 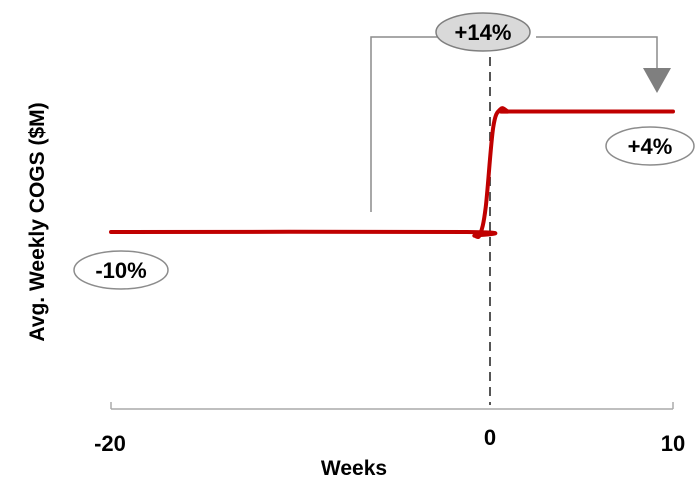 I want to click on x-tick-label: 0, so click(x=490, y=437).